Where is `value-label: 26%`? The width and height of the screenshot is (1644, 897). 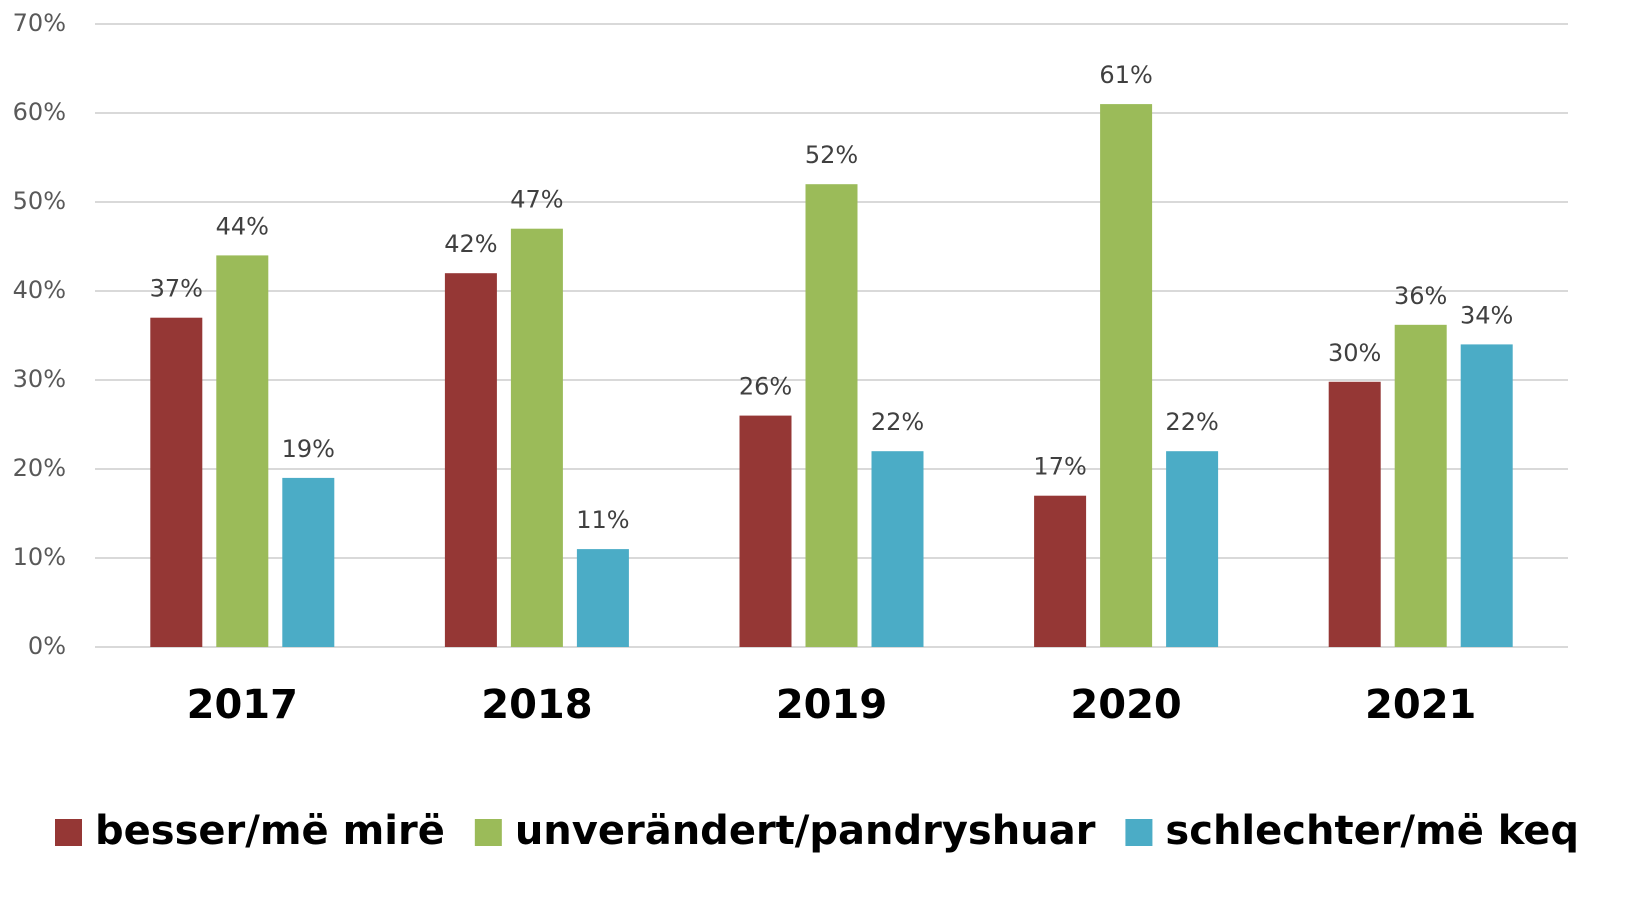 value-label: 26% is located at coordinates (765, 387).